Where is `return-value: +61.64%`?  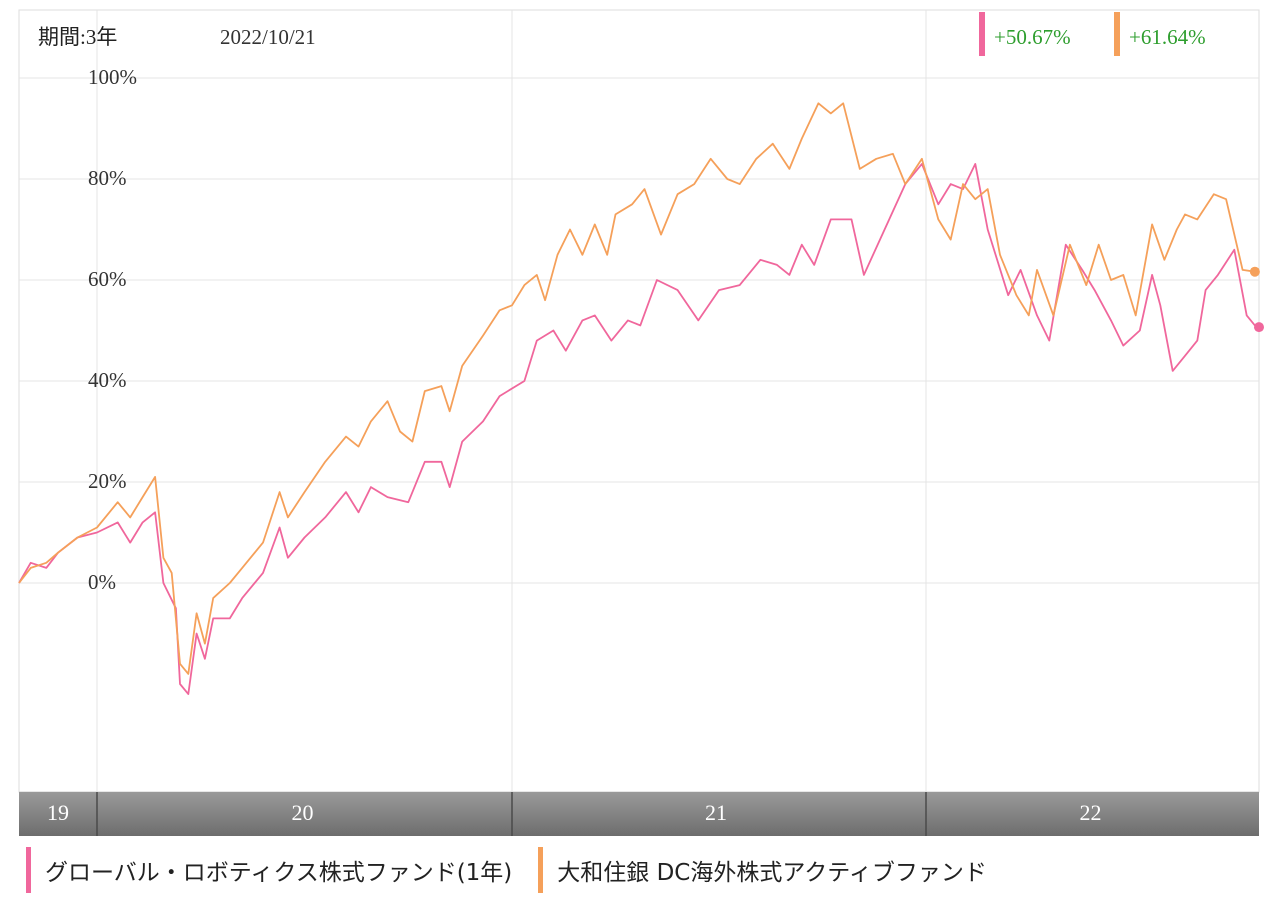 return-value: +61.64% is located at coordinates (1167, 37).